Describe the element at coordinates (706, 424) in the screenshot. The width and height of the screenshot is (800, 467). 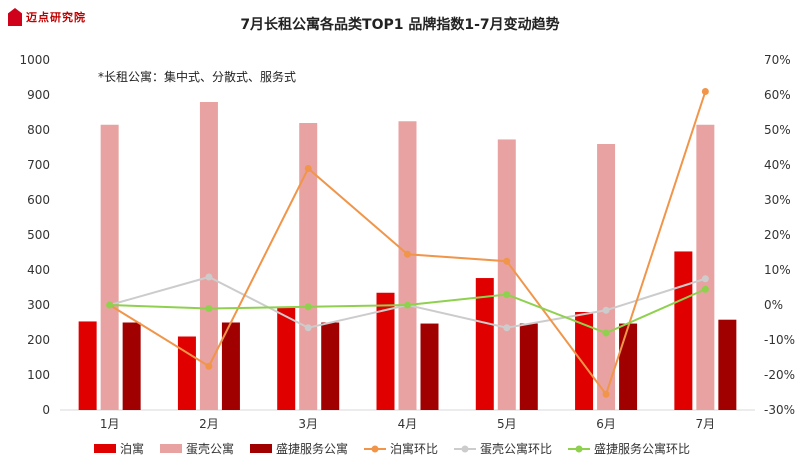
I see `x-tick-label: 7月` at that location.